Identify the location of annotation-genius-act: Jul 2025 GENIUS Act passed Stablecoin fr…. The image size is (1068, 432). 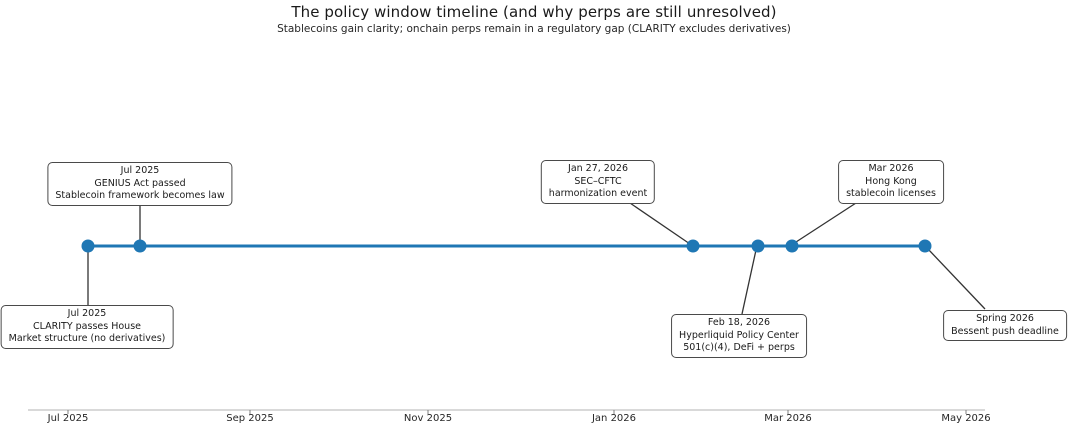
(140, 184).